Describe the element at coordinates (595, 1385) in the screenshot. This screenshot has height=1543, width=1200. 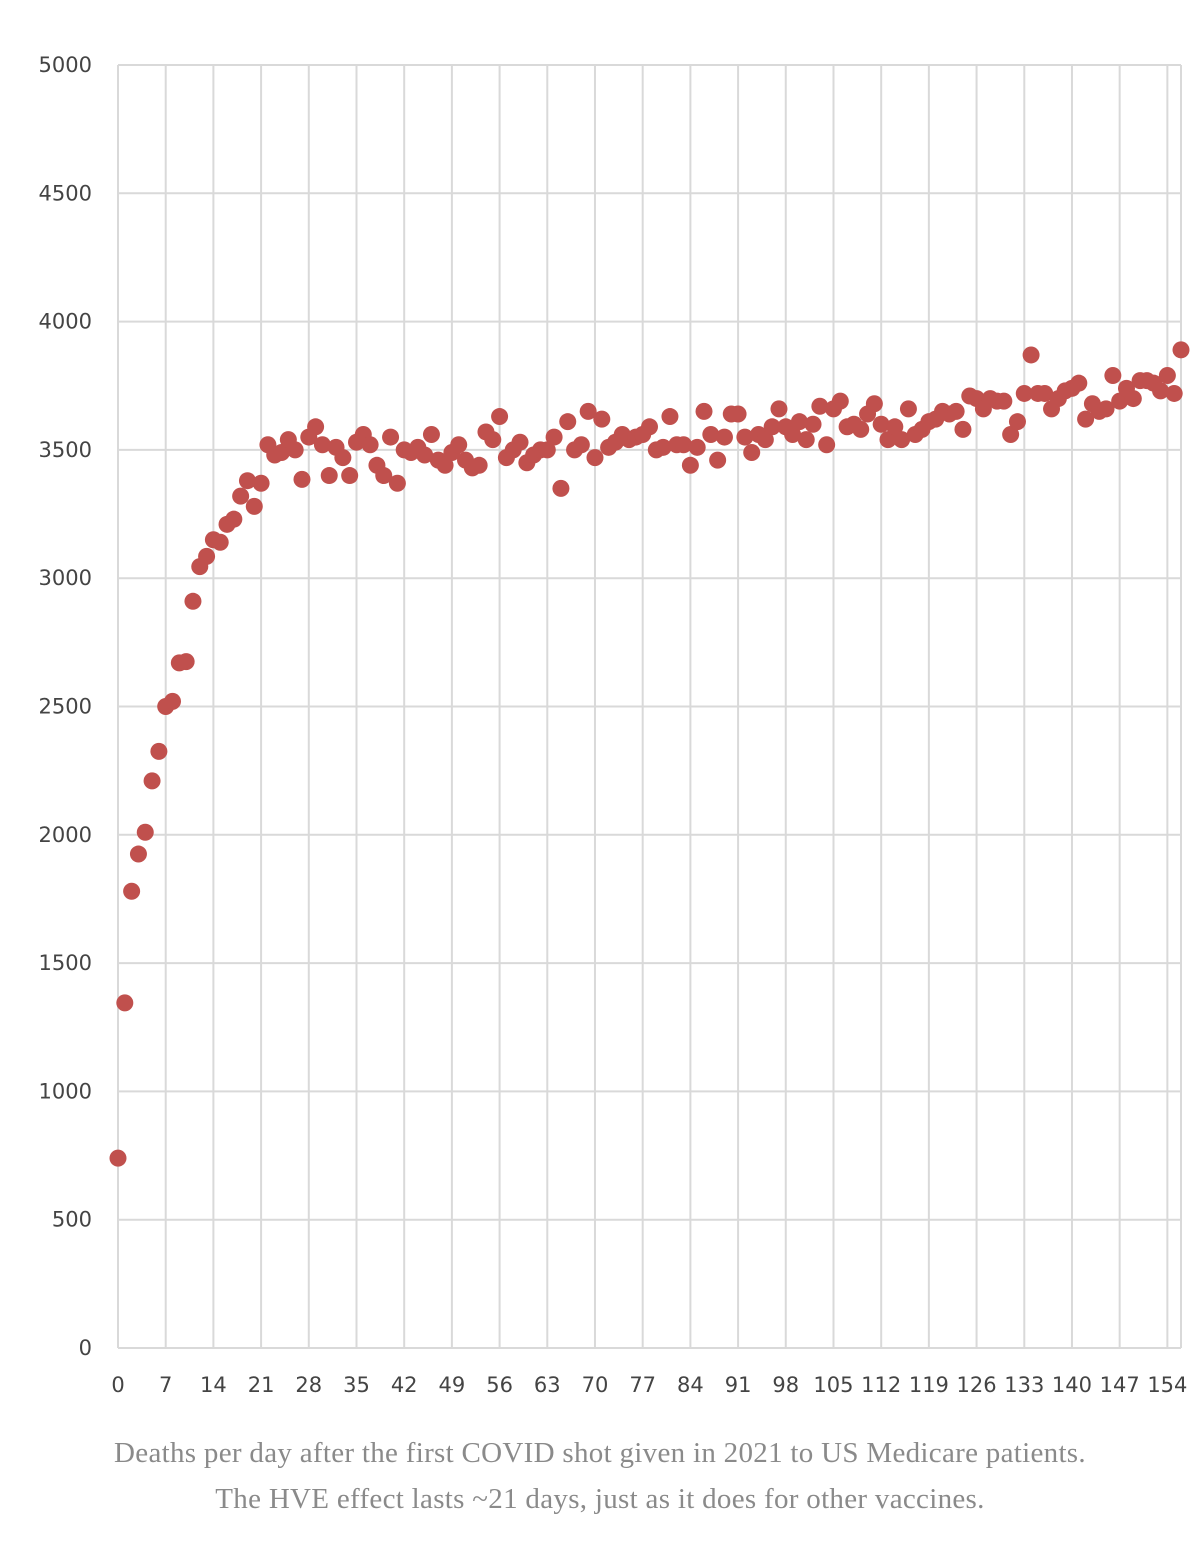
I see `x-tick-label: 70` at that location.